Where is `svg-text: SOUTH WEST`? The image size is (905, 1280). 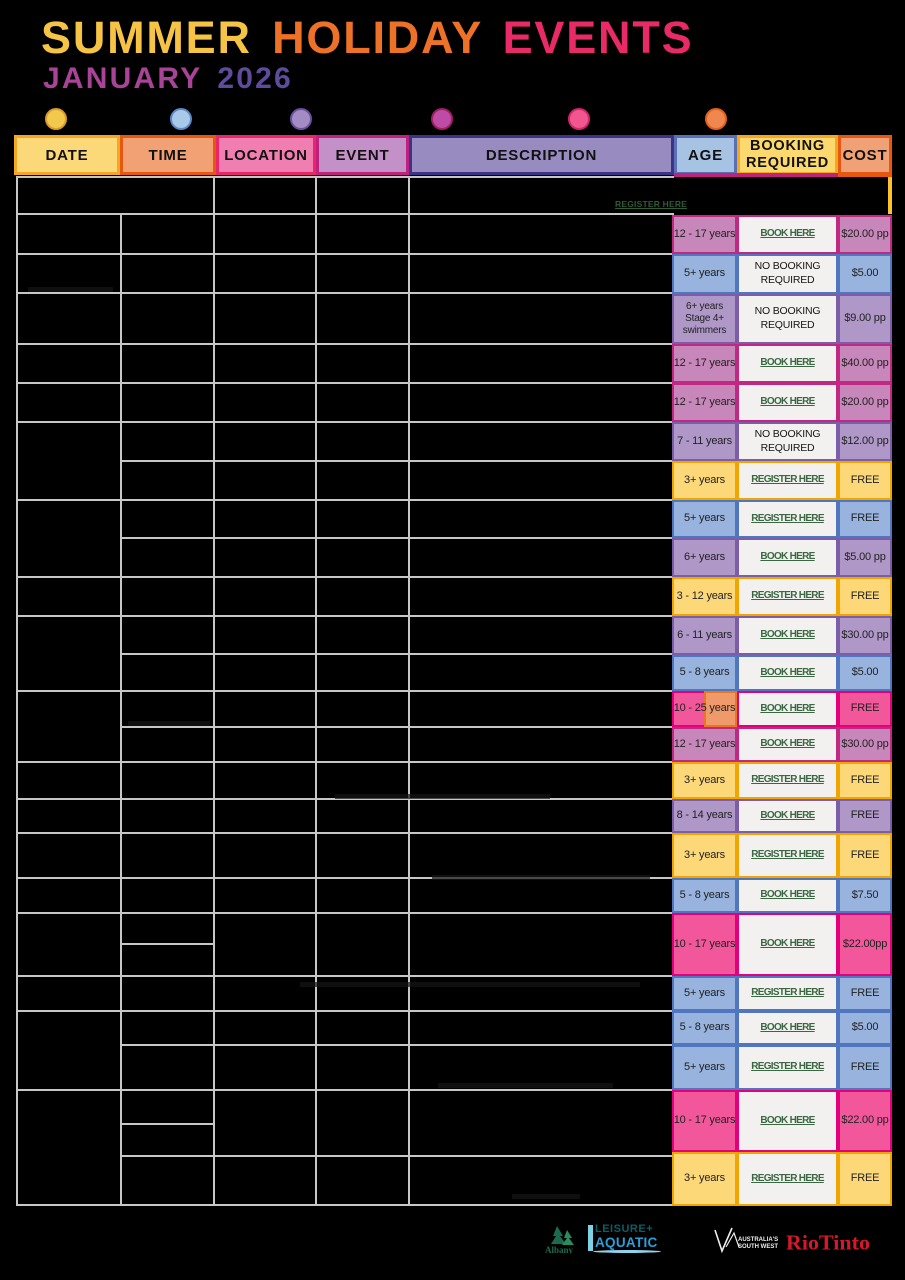 svg-text: SOUTH WEST is located at coordinates (758, 1247).